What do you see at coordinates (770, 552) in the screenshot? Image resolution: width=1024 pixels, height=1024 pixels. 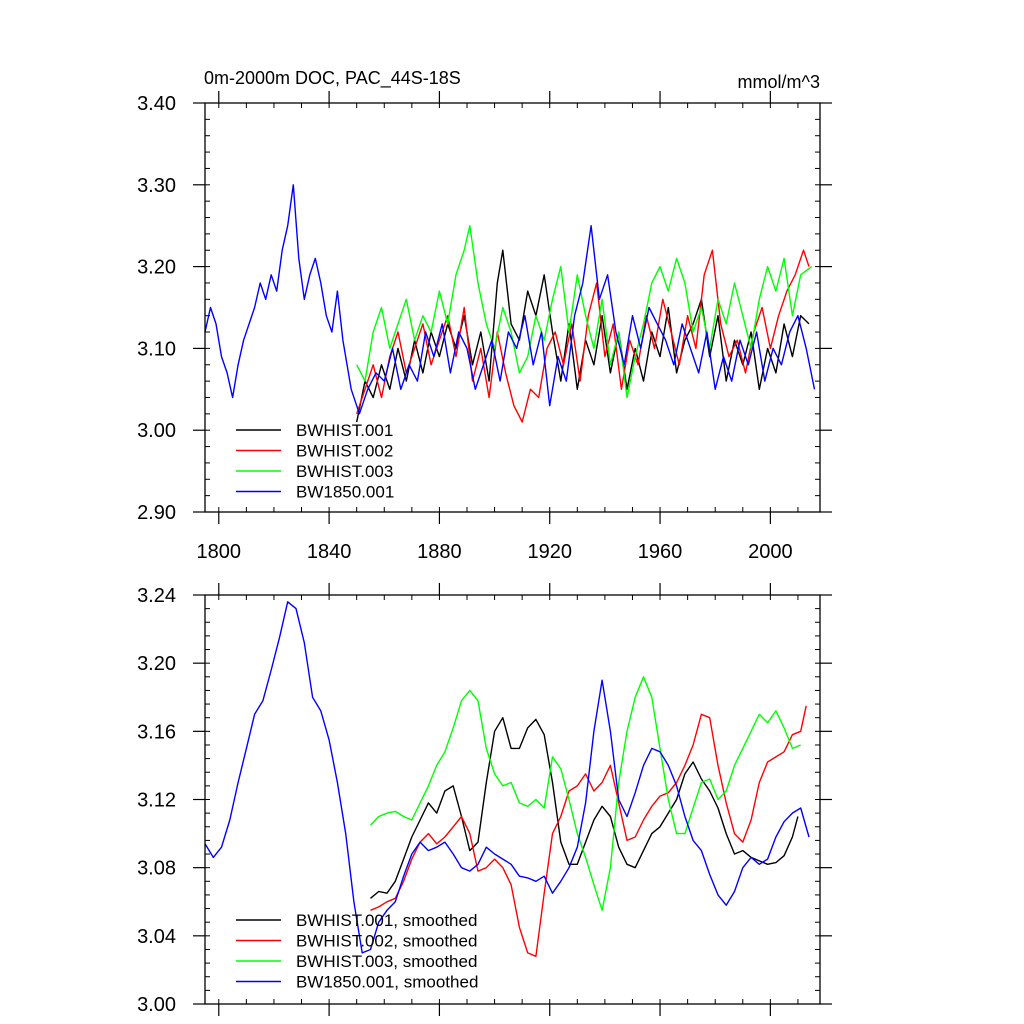 I see `x-tick-label: 2000` at bounding box center [770, 552].